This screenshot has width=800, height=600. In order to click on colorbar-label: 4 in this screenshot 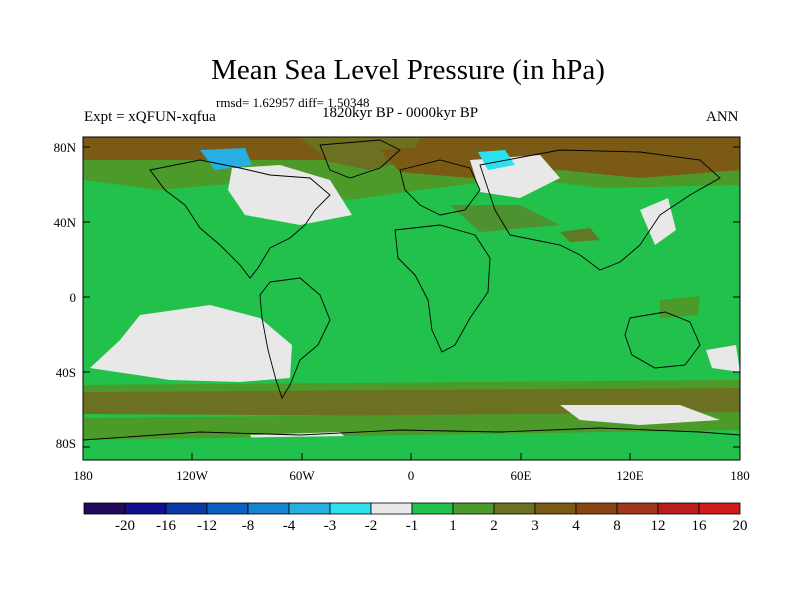, I will do `click(576, 526)`.